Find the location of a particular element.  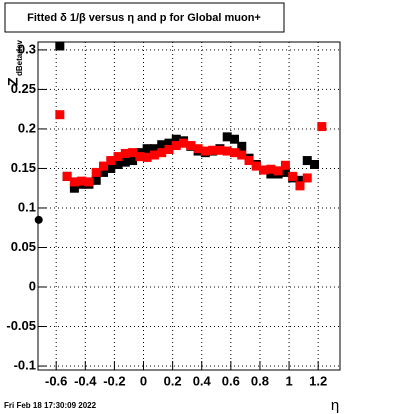

y-tick-label: -0.05 is located at coordinates (21, 325).